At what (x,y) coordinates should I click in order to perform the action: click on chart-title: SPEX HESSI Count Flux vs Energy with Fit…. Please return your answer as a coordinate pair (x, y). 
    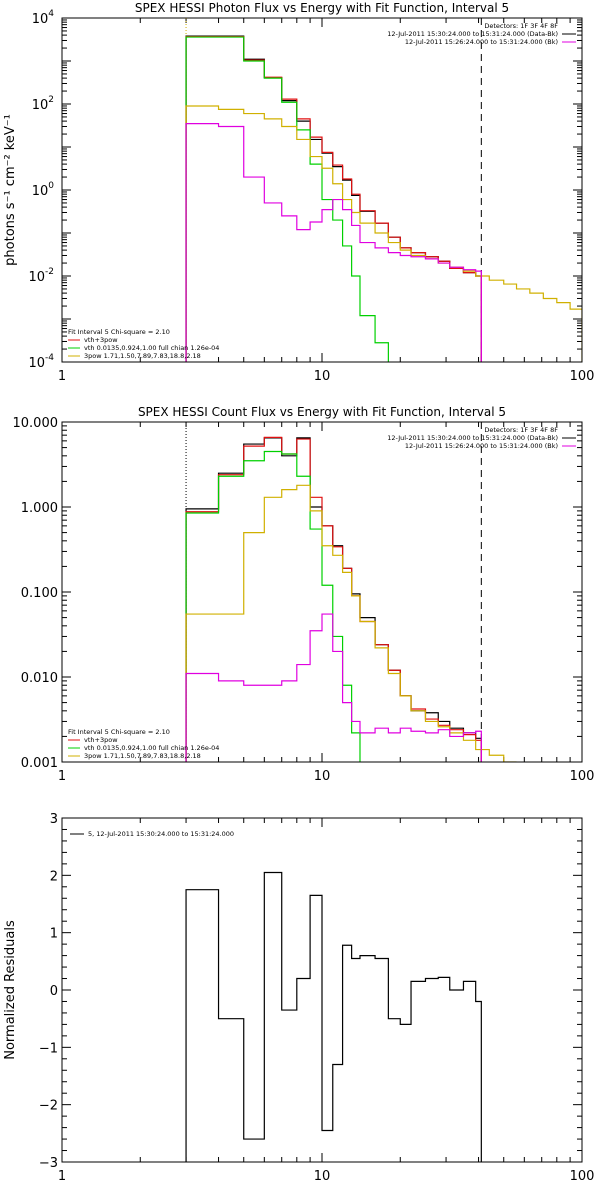
    Looking at the image, I should click on (322, 412).